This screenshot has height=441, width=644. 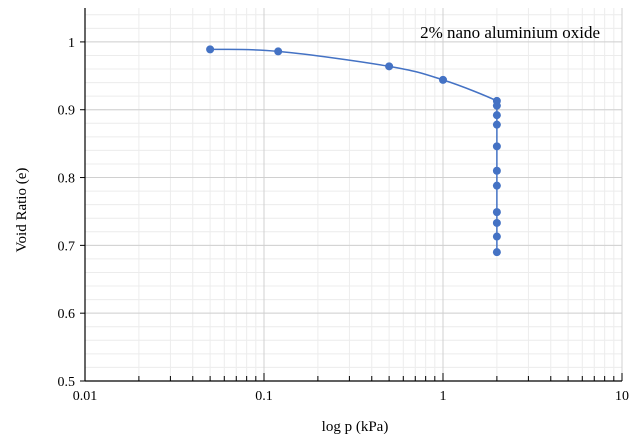 I want to click on y-tick-label: 0.7, so click(x=67, y=246).